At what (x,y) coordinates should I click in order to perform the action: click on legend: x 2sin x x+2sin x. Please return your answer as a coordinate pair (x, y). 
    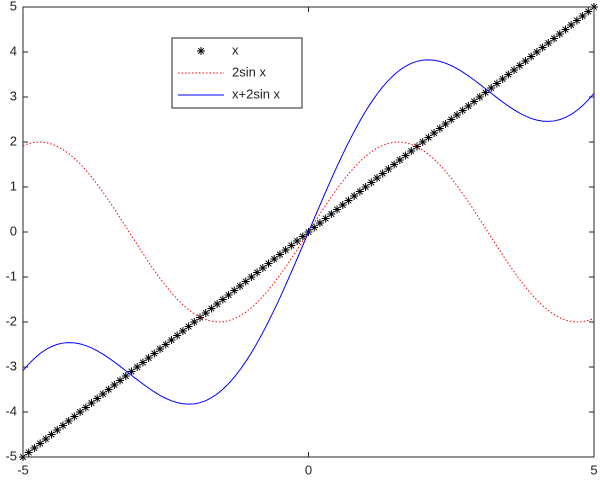
    Looking at the image, I should click on (237, 73).